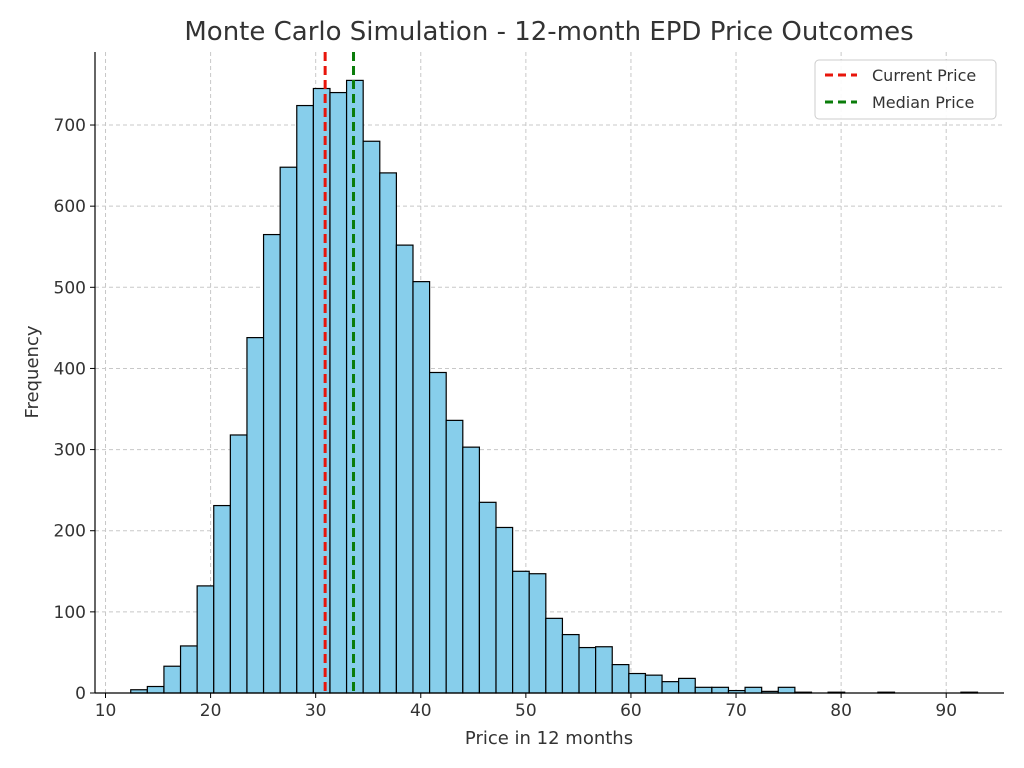  What do you see at coordinates (32, 371) in the screenshot?
I see `y-axis-label: Frequency` at bounding box center [32, 371].